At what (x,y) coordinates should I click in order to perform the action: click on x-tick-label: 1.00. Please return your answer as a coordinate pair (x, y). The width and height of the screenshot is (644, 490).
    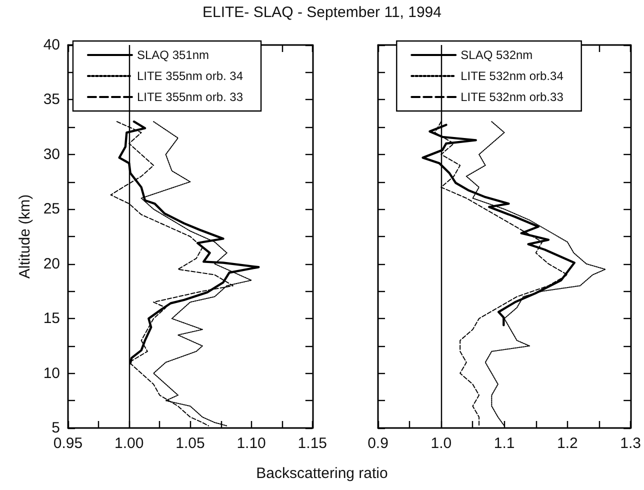
    Looking at the image, I should click on (129, 443).